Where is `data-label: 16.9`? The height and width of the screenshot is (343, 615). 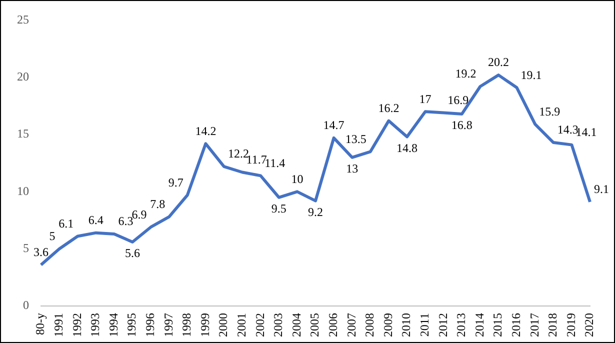
data-label: 16.9 is located at coordinates (458, 99).